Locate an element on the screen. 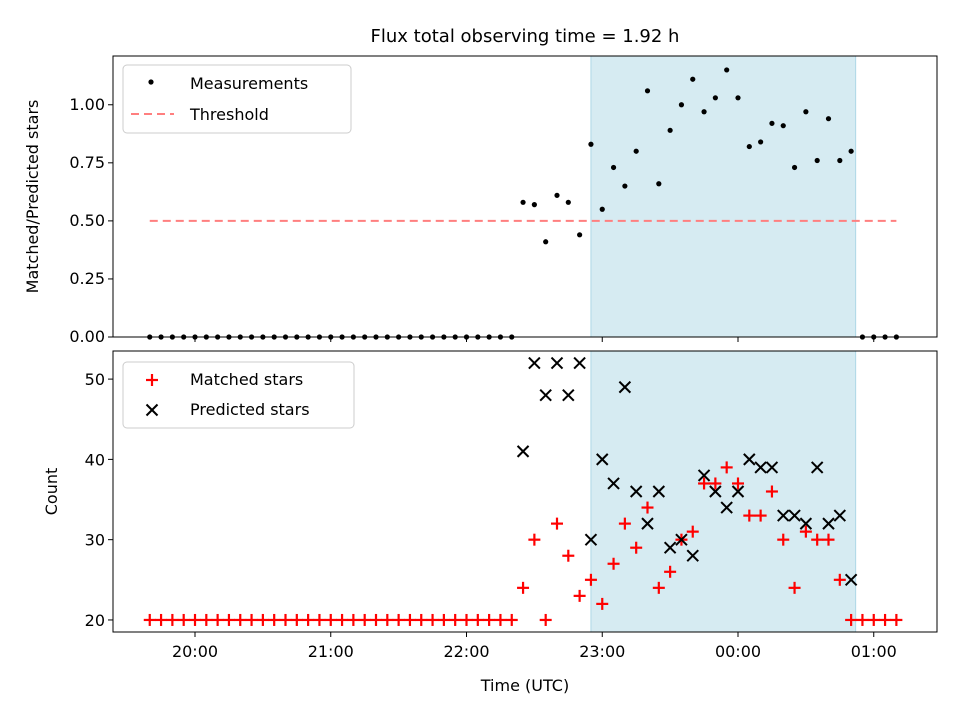  measurements-legend-label: Measurements is located at coordinates (249, 83).